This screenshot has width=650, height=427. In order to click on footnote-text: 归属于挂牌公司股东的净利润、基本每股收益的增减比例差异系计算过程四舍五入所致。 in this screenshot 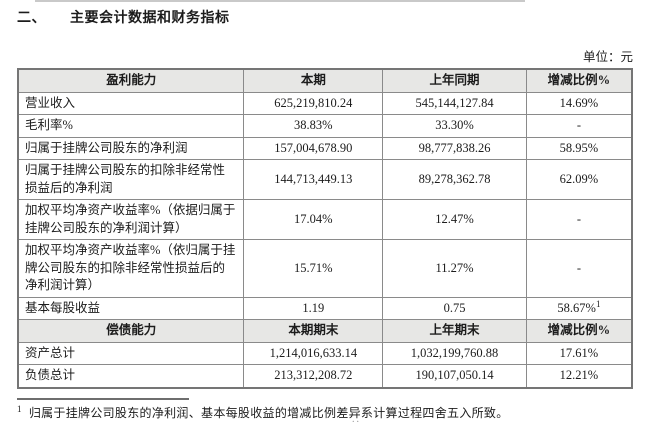, I will do `click(268, 412)`.